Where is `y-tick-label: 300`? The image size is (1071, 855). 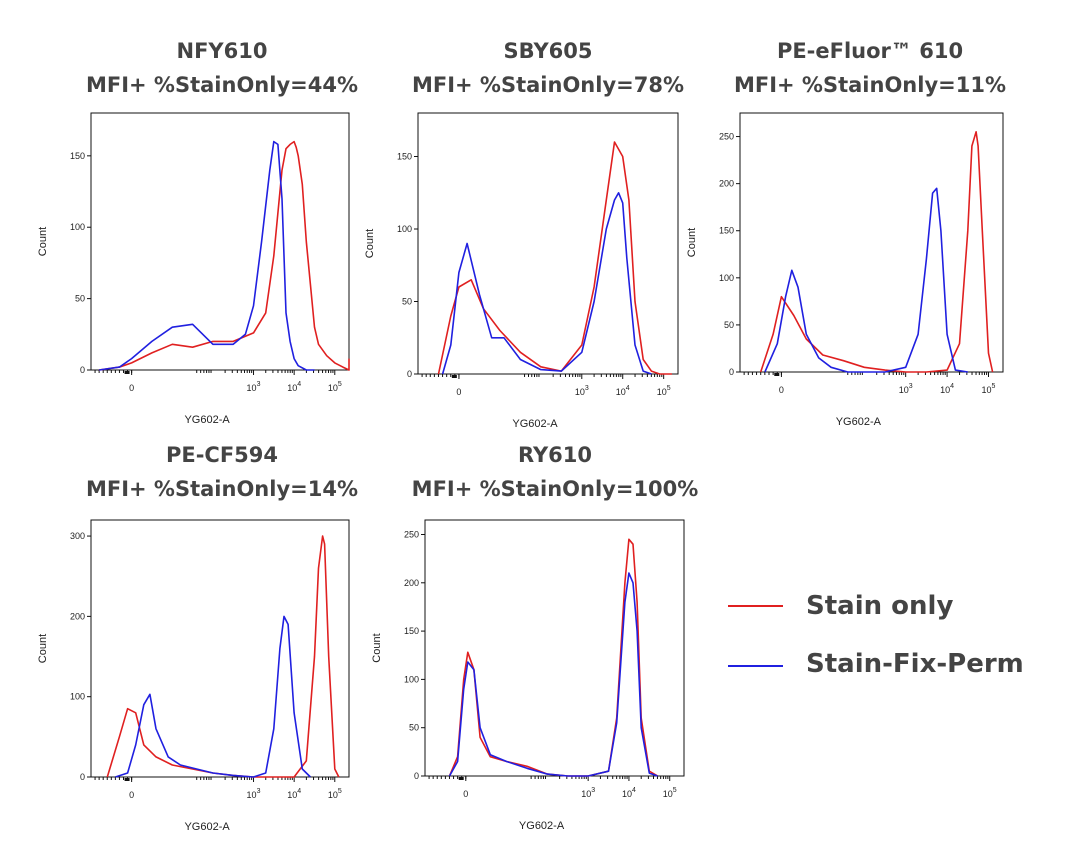
y-tick-label: 300 is located at coordinates (77, 536).